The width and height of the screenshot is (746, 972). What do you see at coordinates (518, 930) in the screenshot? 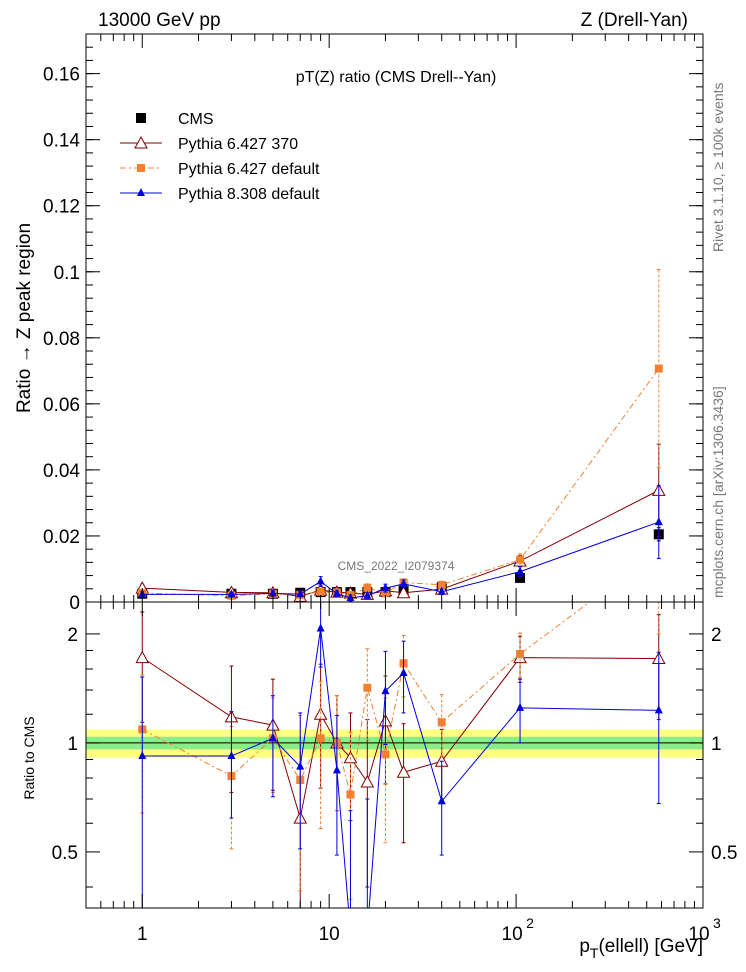
I see `x-tick-label: 10²` at bounding box center [518, 930].